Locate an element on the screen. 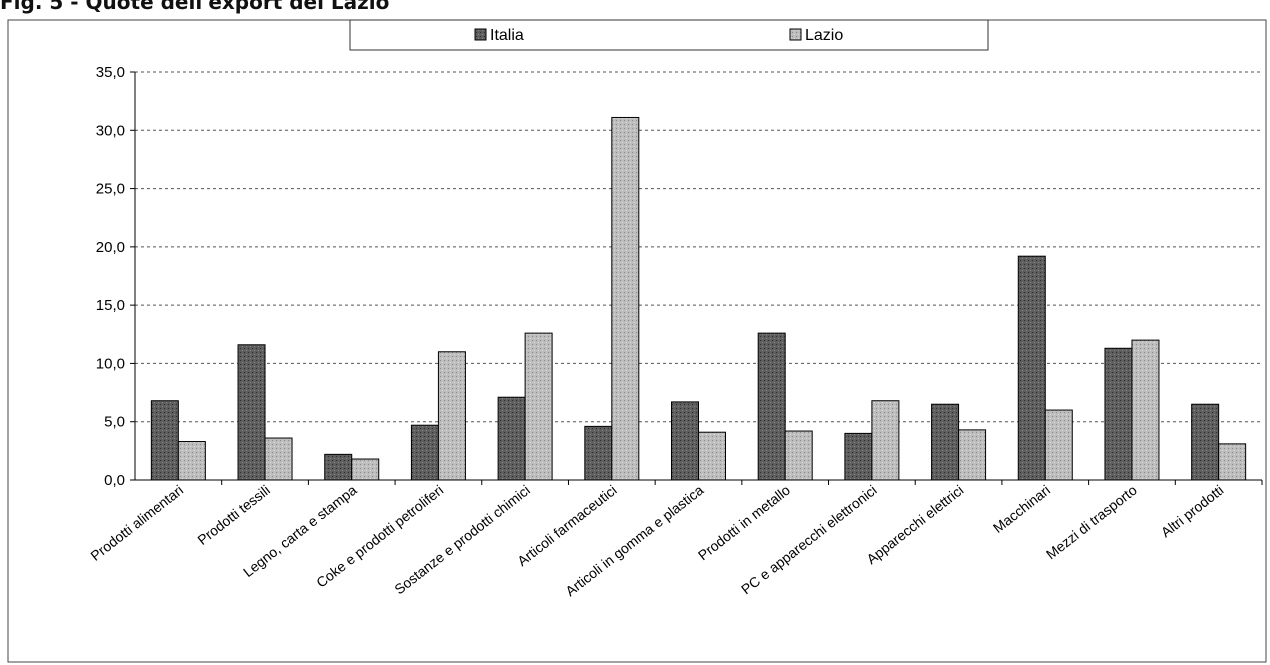 The image size is (1270, 665). y-tick-label: 10,0 is located at coordinates (110, 363).